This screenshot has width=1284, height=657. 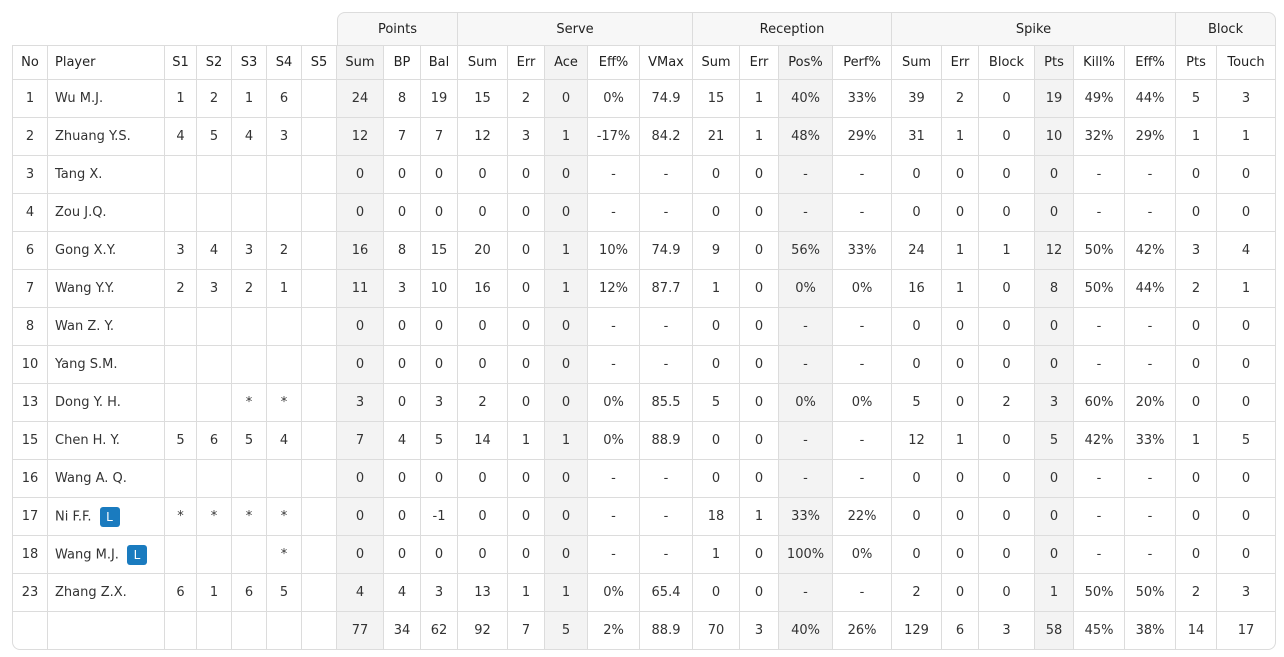 I want to click on column-header: Bal, so click(x=439, y=63).